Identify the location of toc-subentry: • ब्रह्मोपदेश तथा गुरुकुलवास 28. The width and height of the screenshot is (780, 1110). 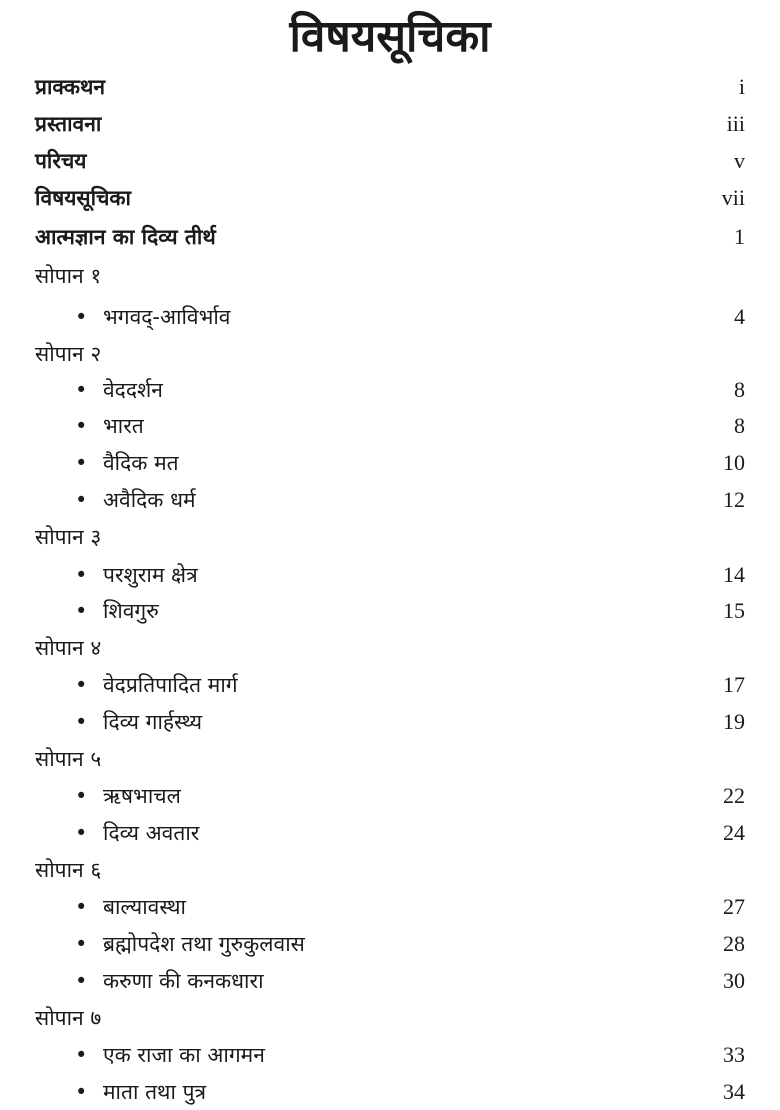
(390, 944).